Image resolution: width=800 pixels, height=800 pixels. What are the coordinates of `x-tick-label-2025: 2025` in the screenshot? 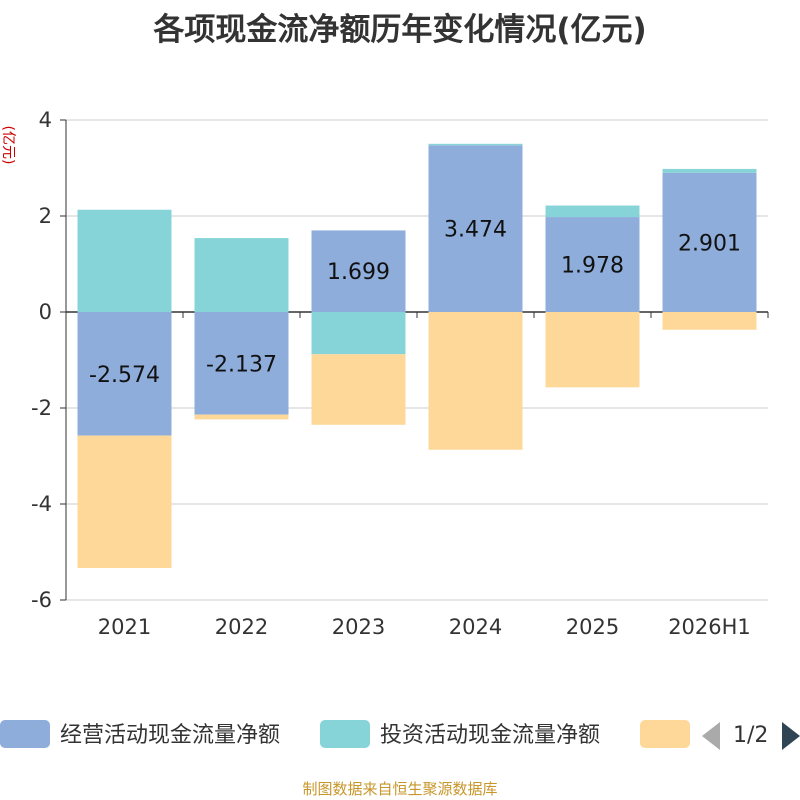 It's located at (592, 627).